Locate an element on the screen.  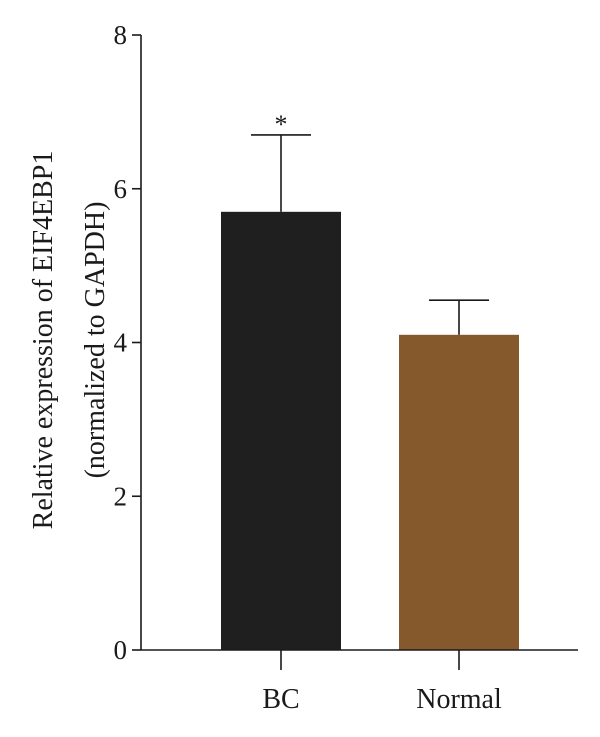
y-tick-label: 8 is located at coordinates (121, 35).